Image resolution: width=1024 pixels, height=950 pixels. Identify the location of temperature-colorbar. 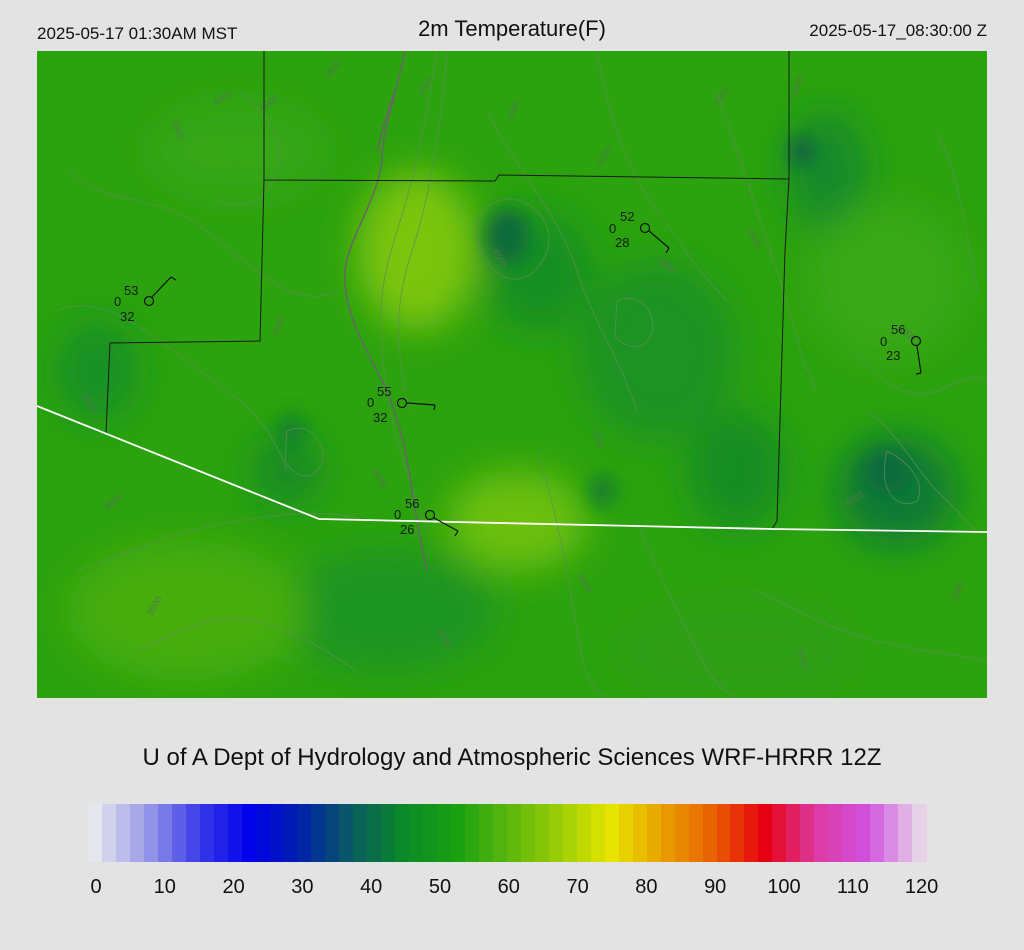
(507, 833).